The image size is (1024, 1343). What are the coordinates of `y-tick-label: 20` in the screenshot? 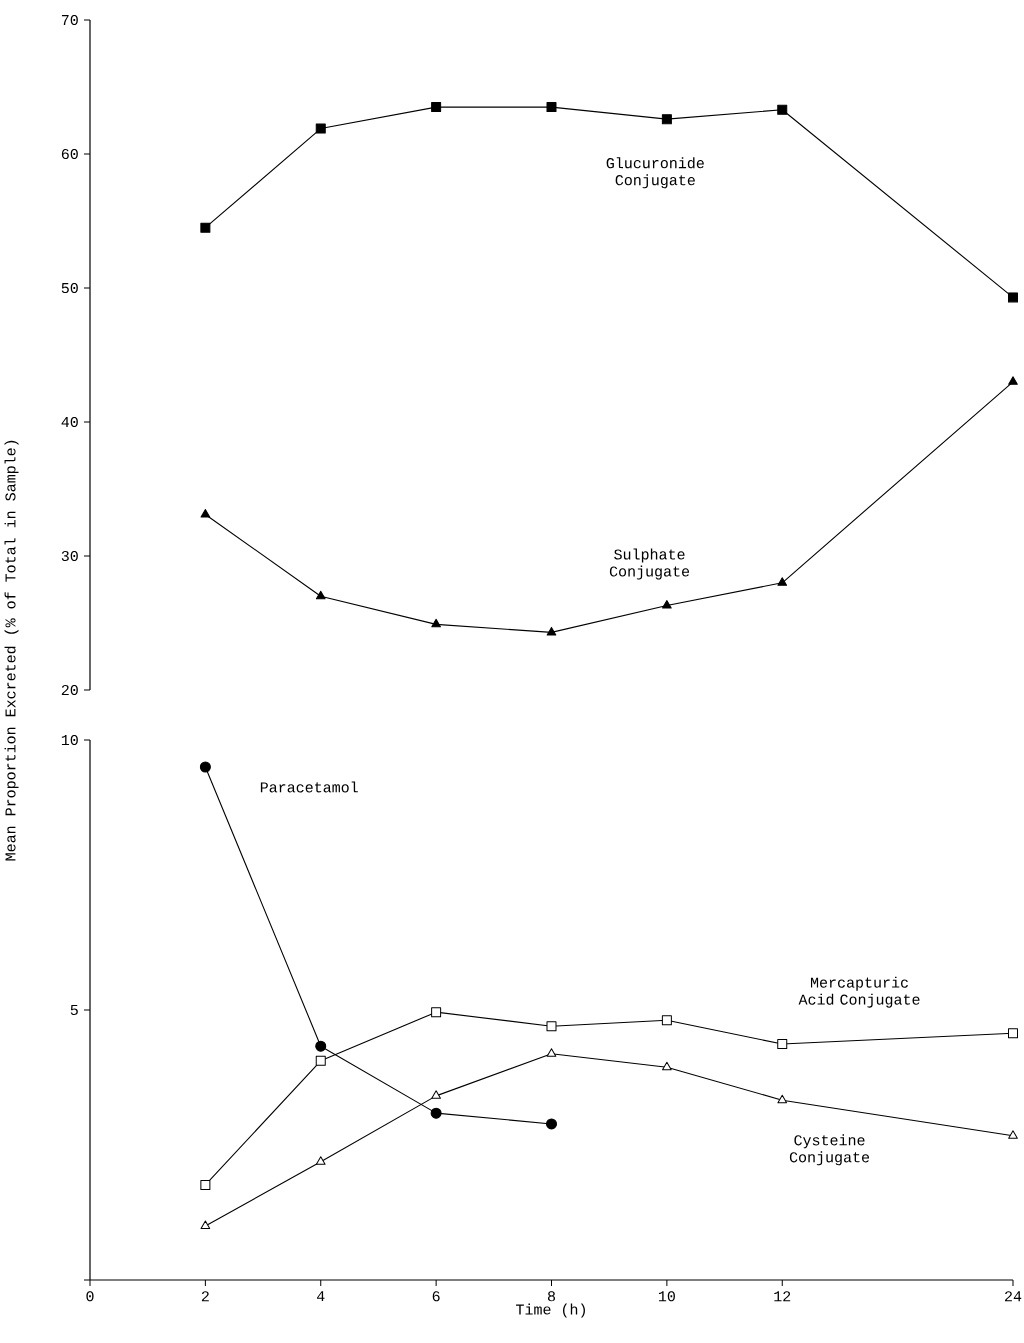 It's located at (69, 690).